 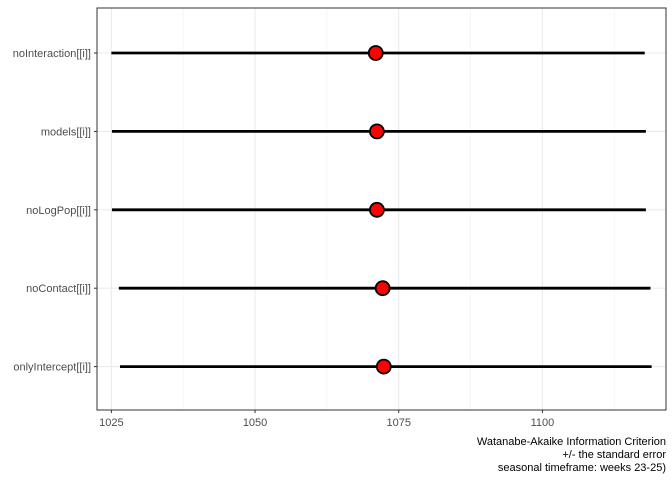 I want to click on x-axis-title-line-1: +/- the standard error, so click(x=614, y=455).